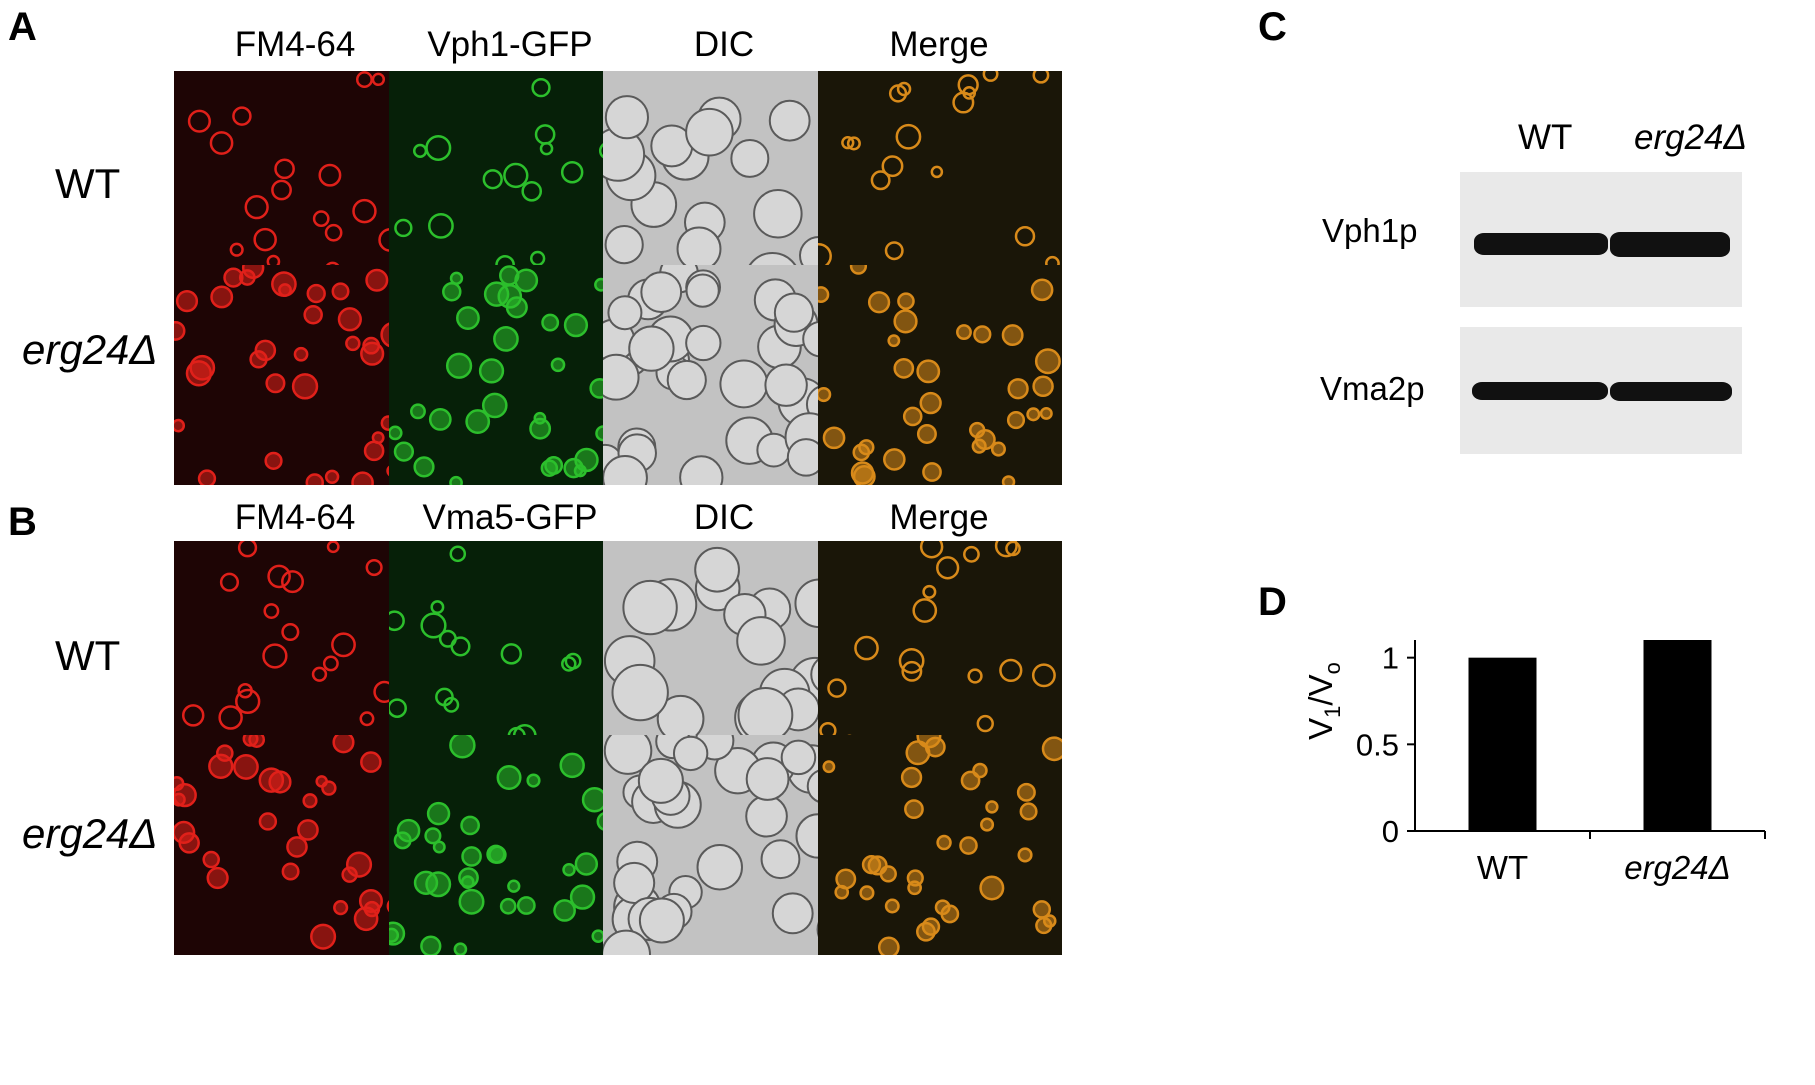 The height and width of the screenshot is (1085, 1815). I want to click on blot-strip-vma2p, so click(1601, 390).